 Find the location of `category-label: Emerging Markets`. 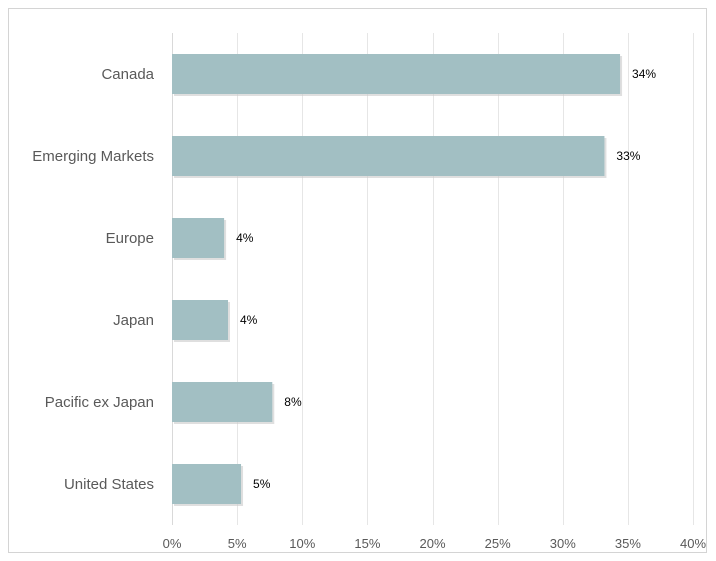

category-label: Emerging Markets is located at coordinates (93, 156).